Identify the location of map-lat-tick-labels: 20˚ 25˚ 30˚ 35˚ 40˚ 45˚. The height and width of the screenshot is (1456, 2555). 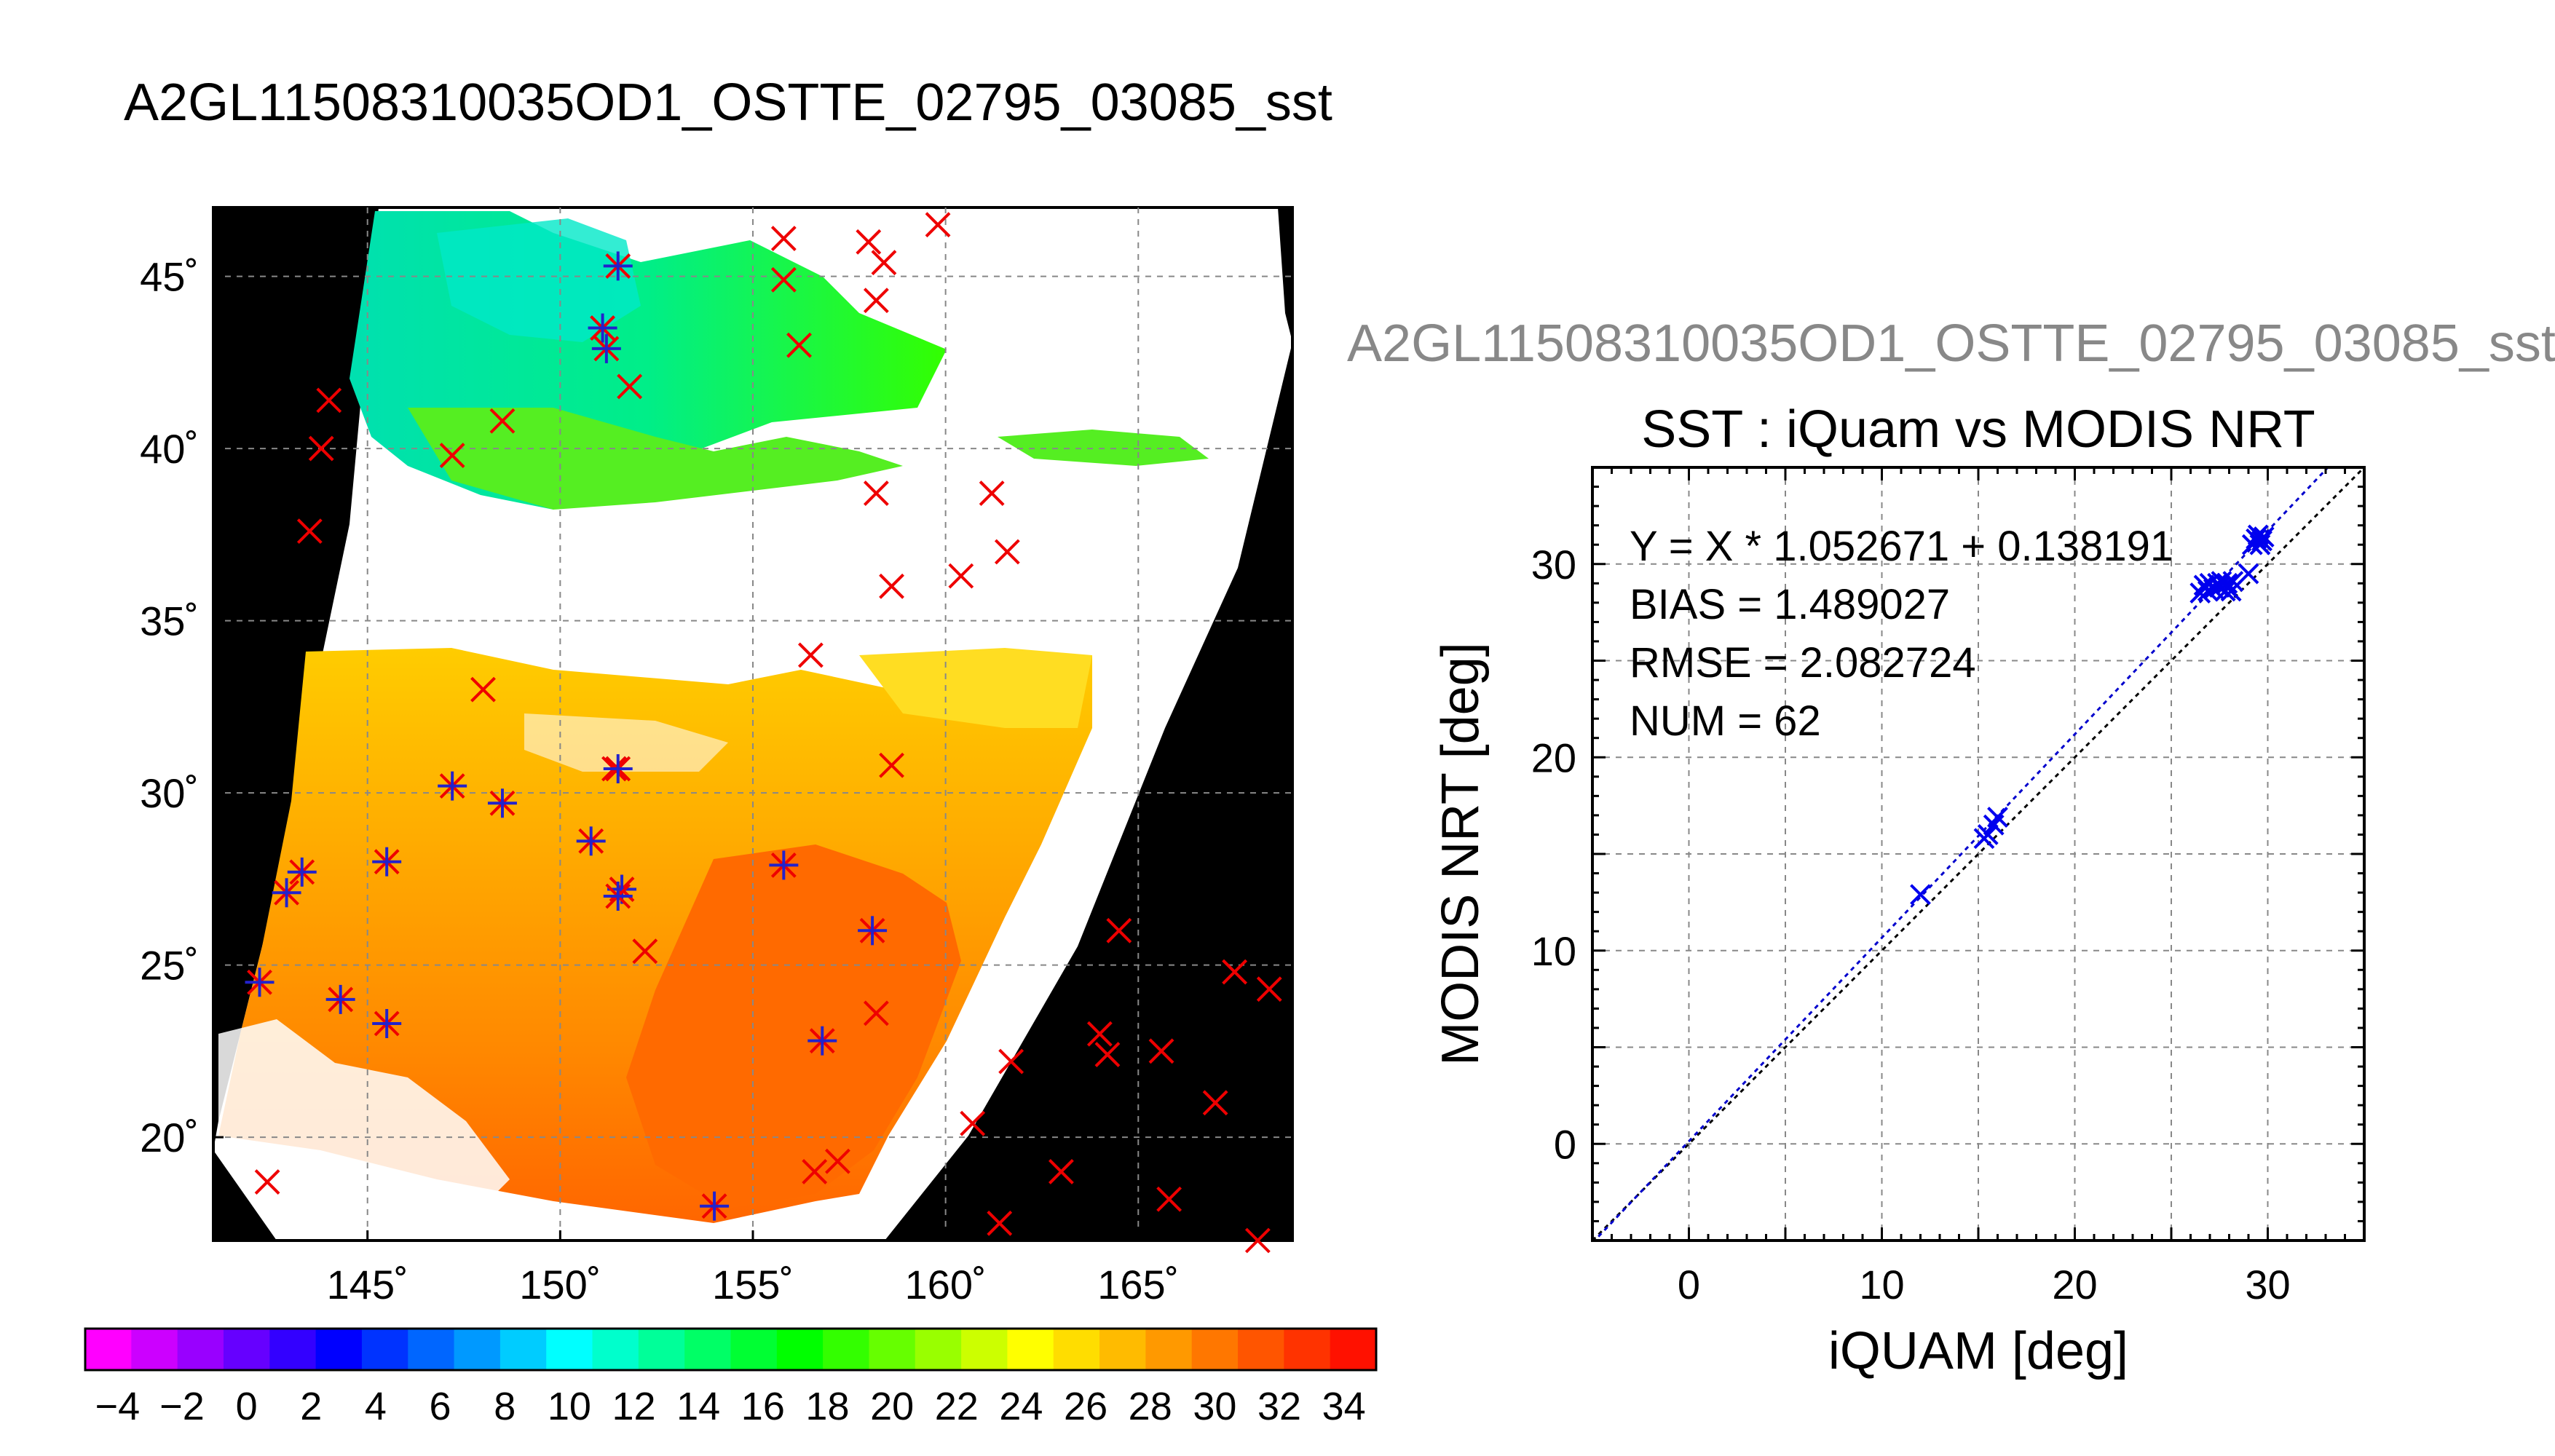
(169, 707).